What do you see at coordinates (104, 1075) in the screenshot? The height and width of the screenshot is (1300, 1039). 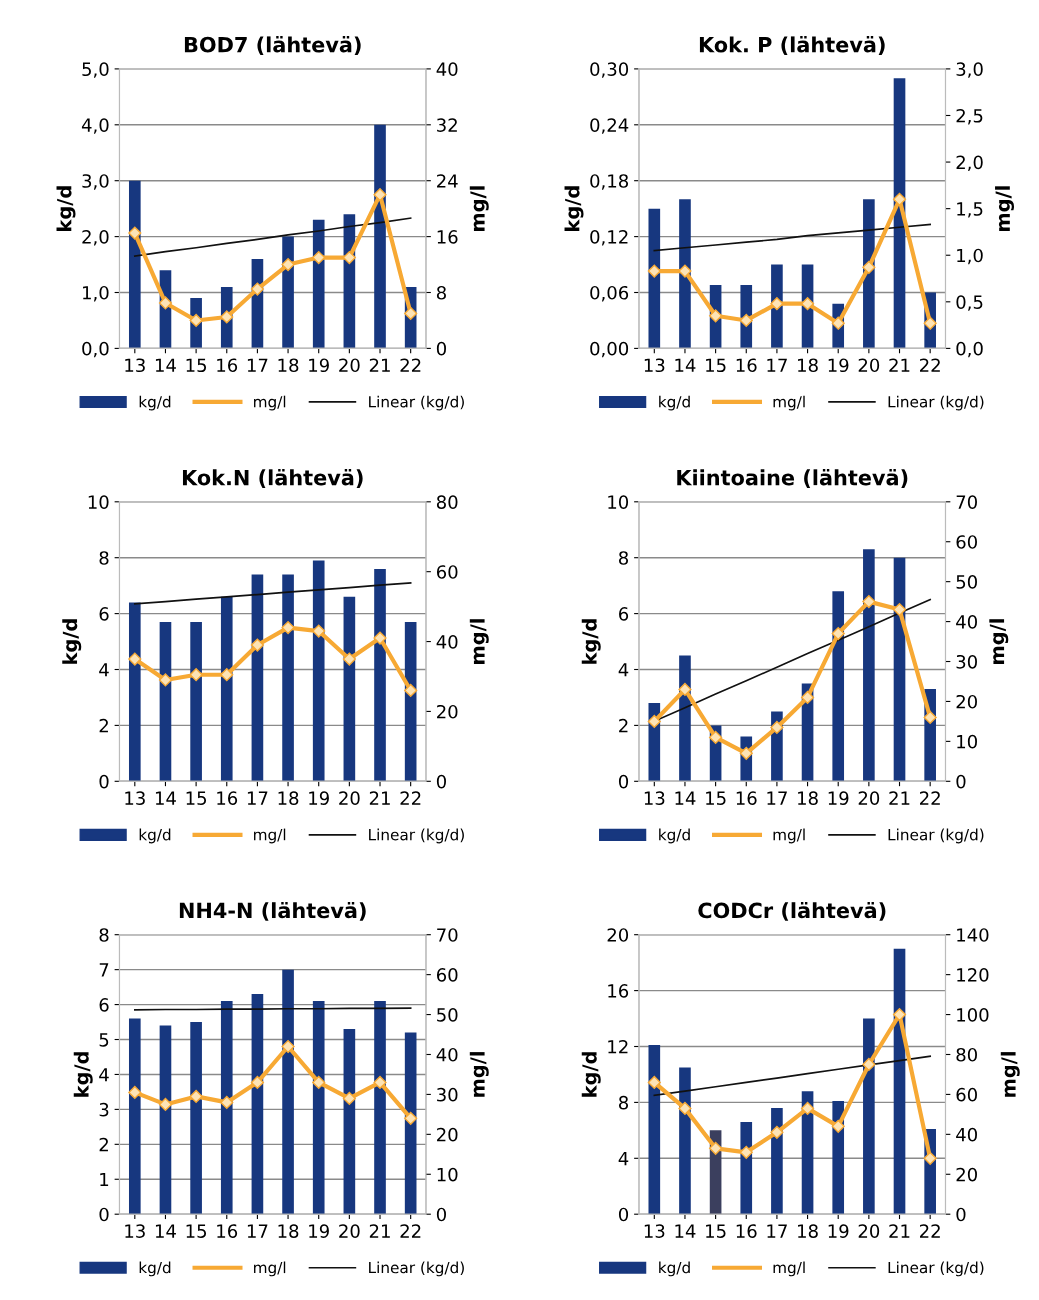 I see `y-tick-label: 4` at bounding box center [104, 1075].